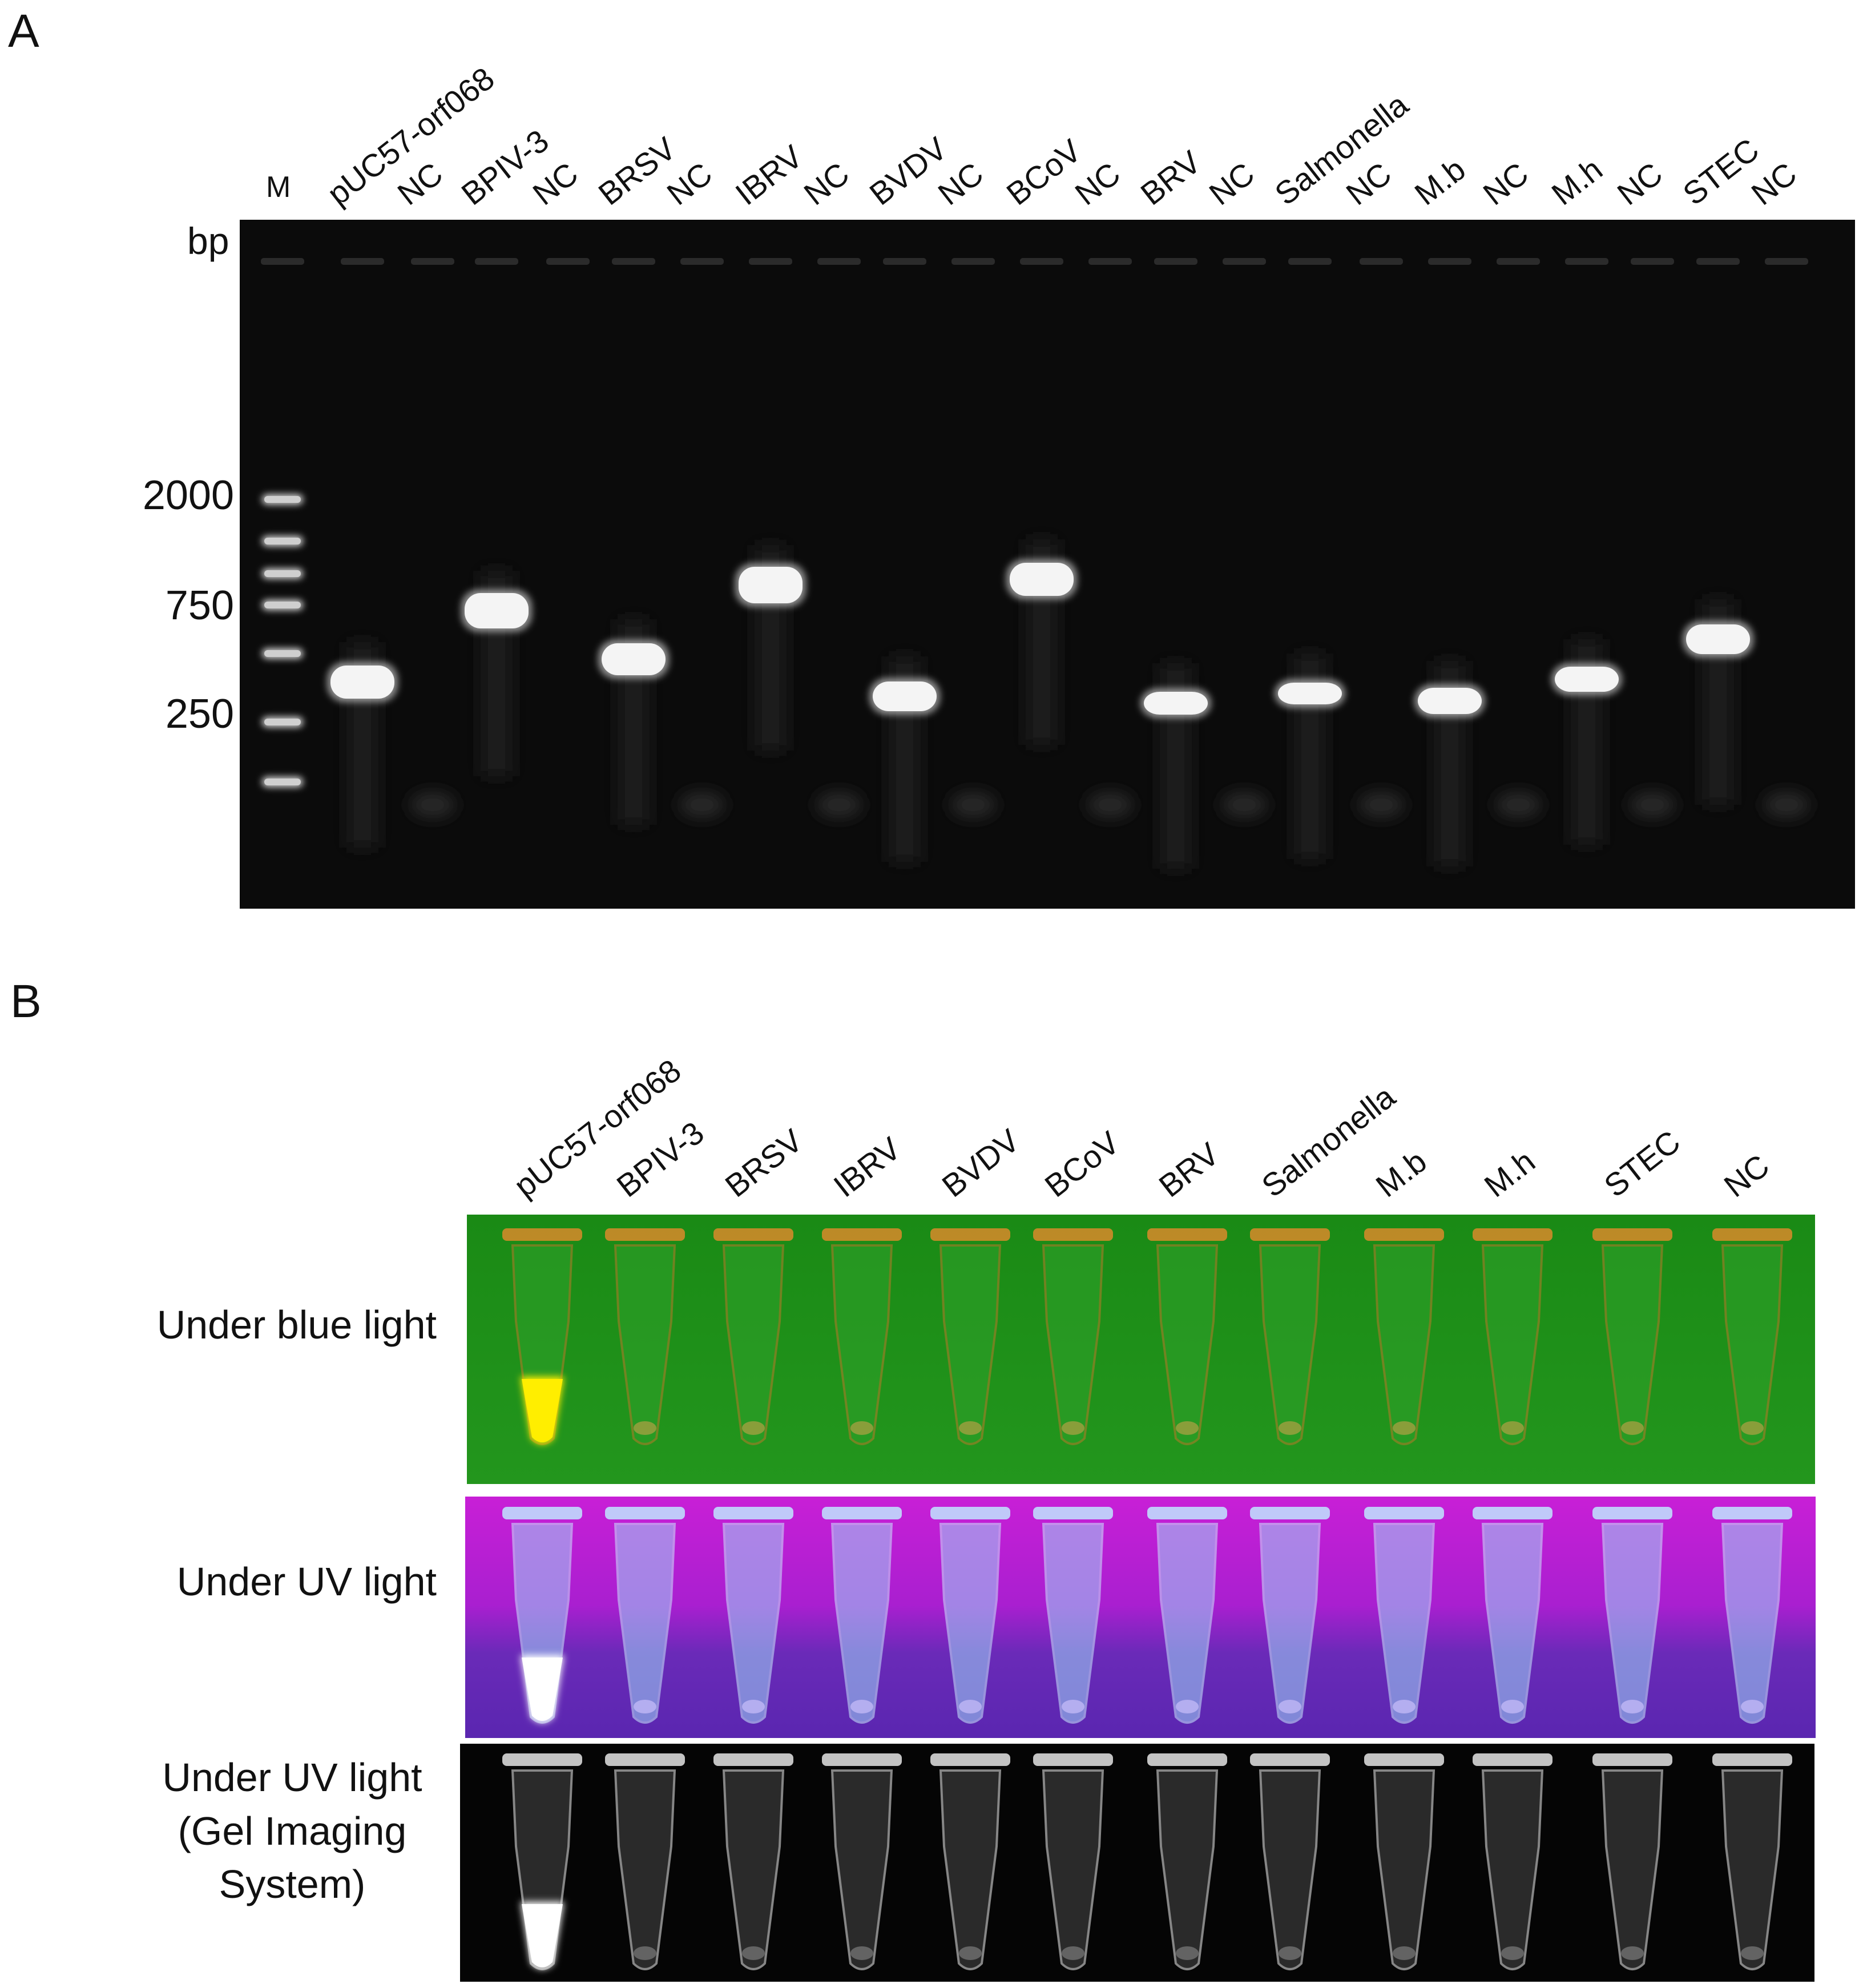  What do you see at coordinates (1082, 1164) in the screenshot?
I see `tube-label: BCoV` at bounding box center [1082, 1164].